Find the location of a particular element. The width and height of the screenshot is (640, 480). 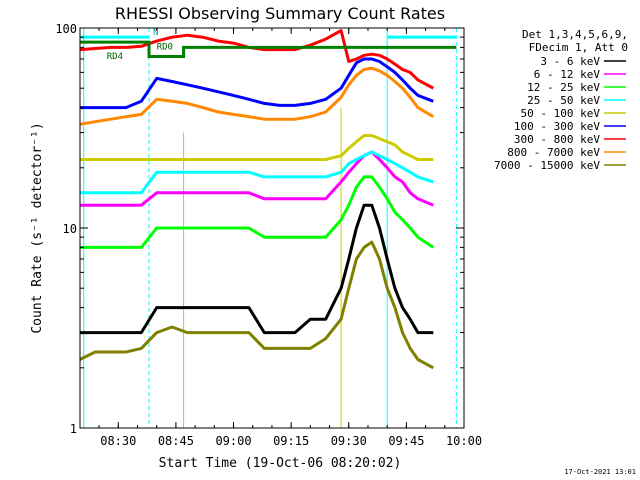

y-axis-label: Count Rate (s⁻¹ detector⁻¹) is located at coordinates (37, 227).